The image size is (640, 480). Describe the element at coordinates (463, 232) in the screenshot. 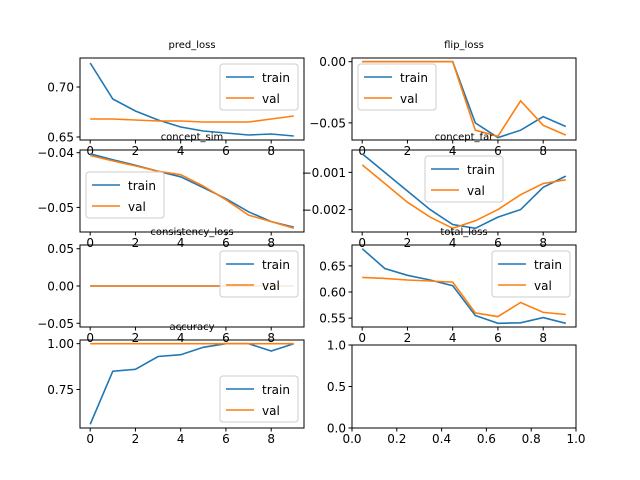

I see `subplot-title: total_loss` at that location.